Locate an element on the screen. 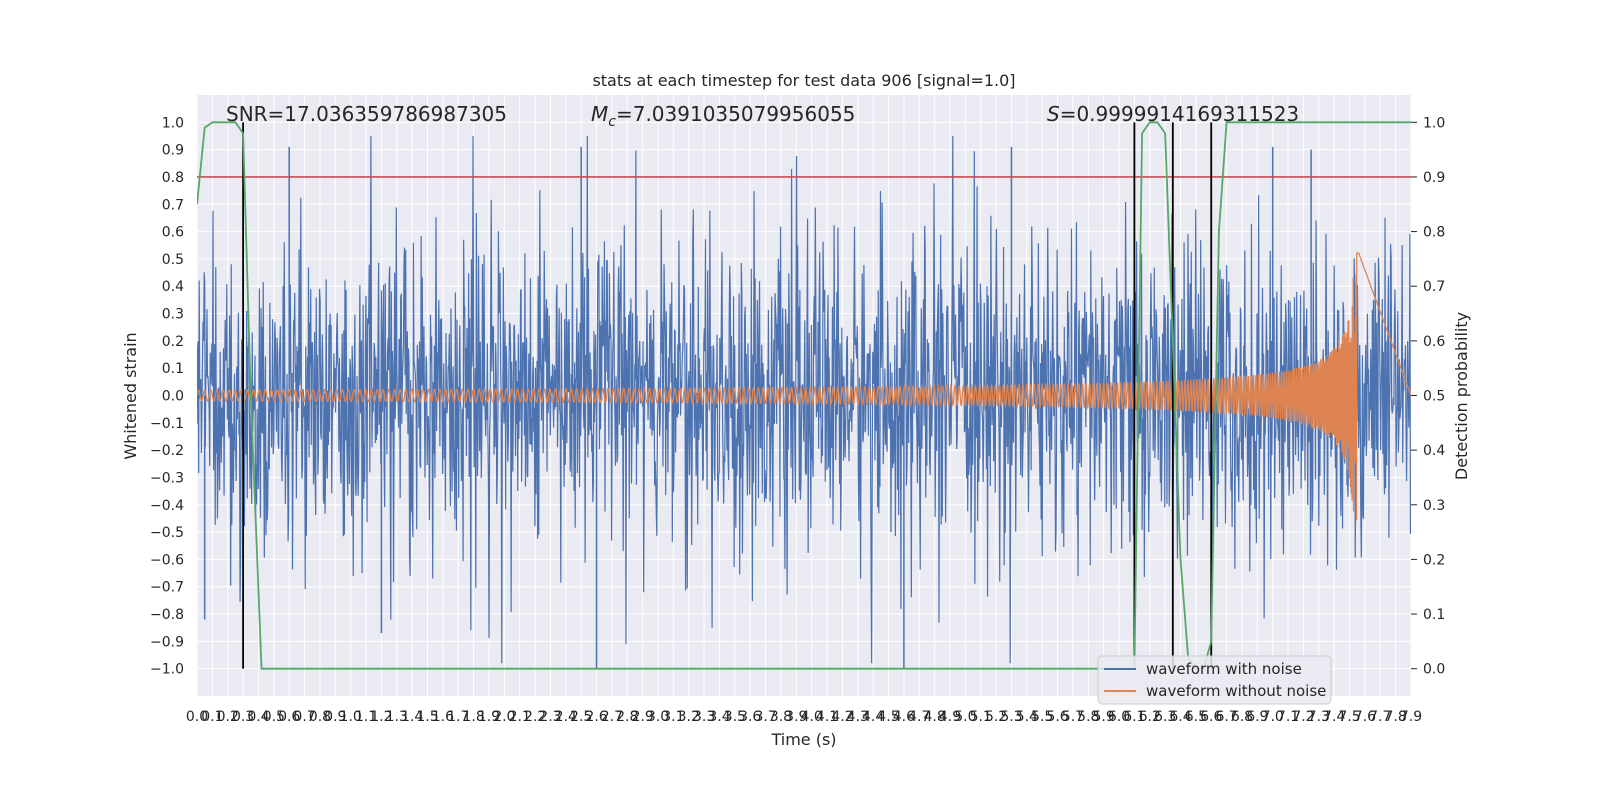 The height and width of the screenshot is (800, 1600). x-tick-label: 3.8 is located at coordinates (781, 717).